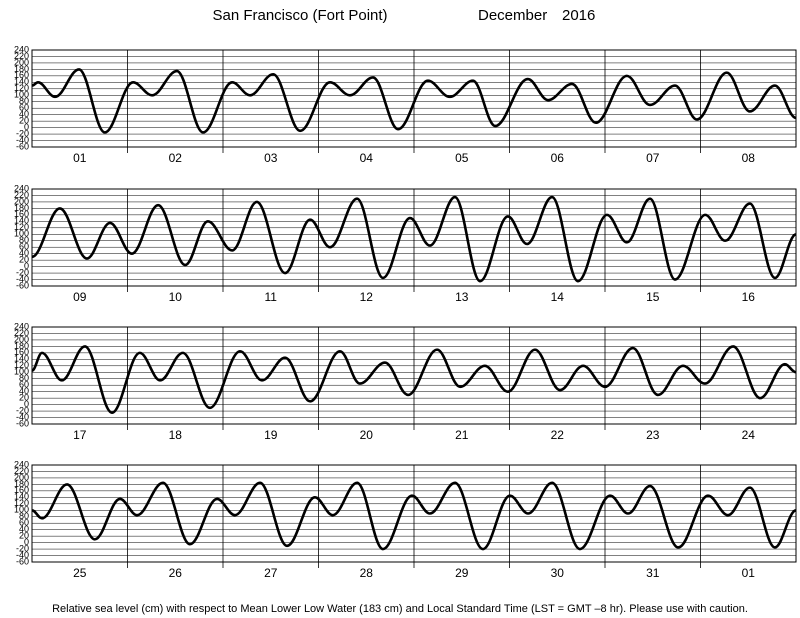  Describe the element at coordinates (367, 435) in the screenshot. I see `x-tick-label: 20` at that location.